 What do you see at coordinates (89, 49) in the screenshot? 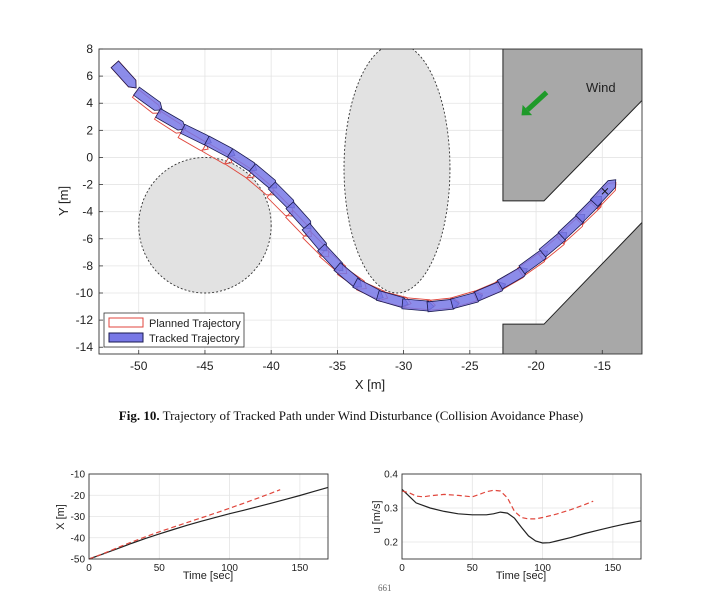
I see `y-tick-label: 8` at bounding box center [89, 49].